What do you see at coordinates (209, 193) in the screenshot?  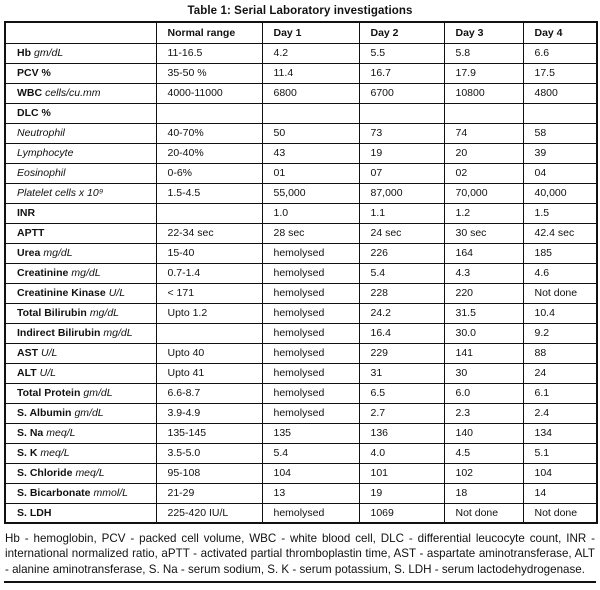 I see `table-cell: 1.5-4.5` at bounding box center [209, 193].